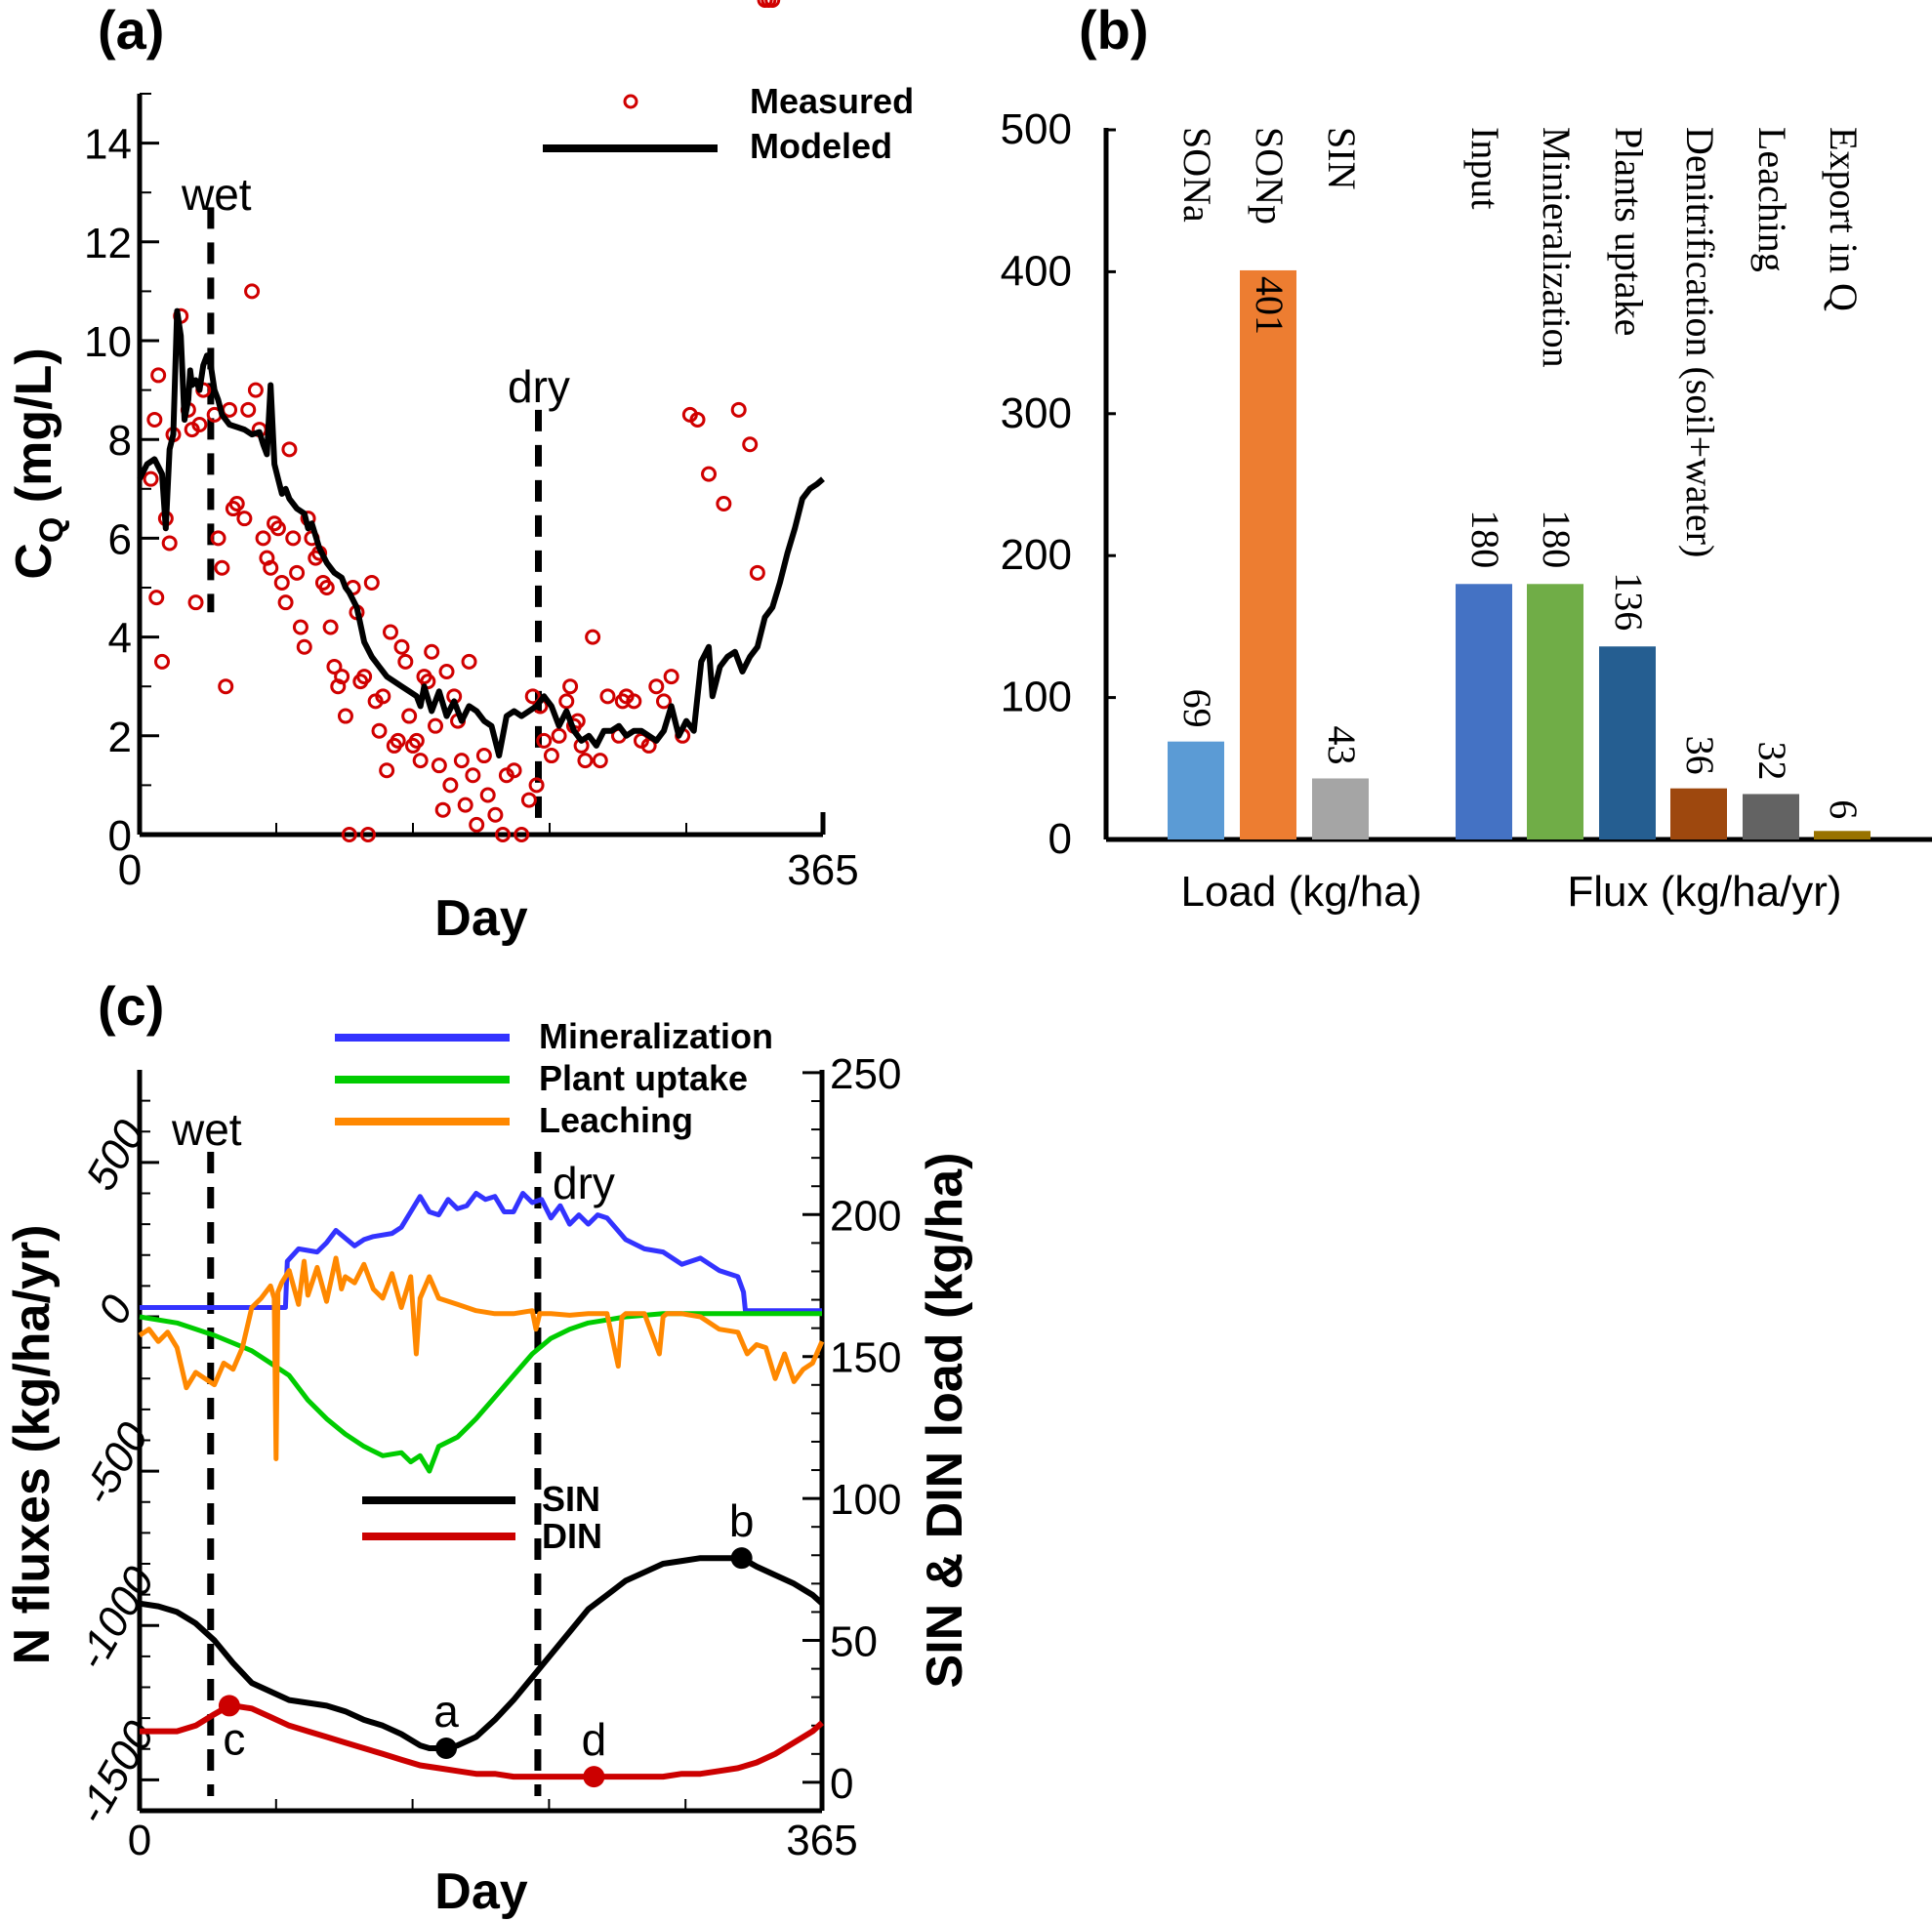 The height and width of the screenshot is (1922, 1932). I want to click on din-line, so click(482, 1741).